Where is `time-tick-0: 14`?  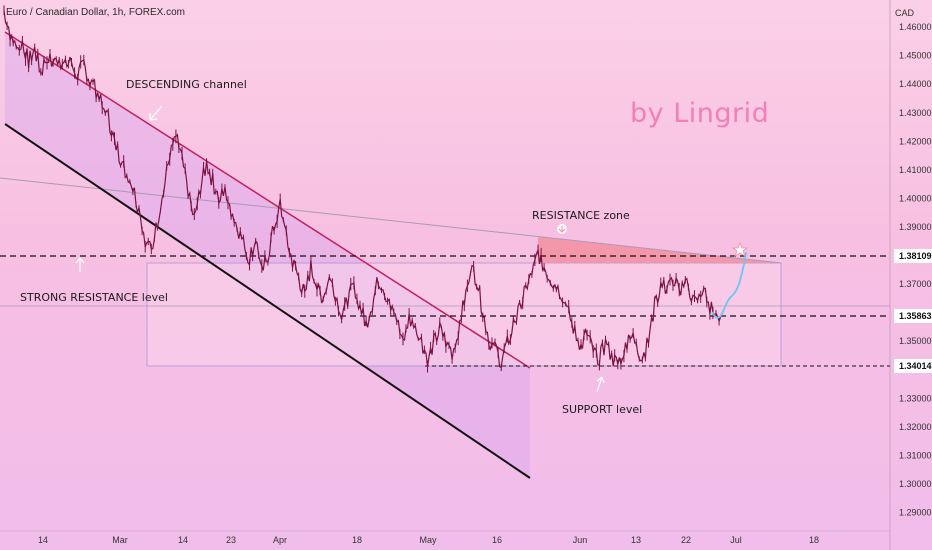 time-tick-0: 14 is located at coordinates (43, 540).